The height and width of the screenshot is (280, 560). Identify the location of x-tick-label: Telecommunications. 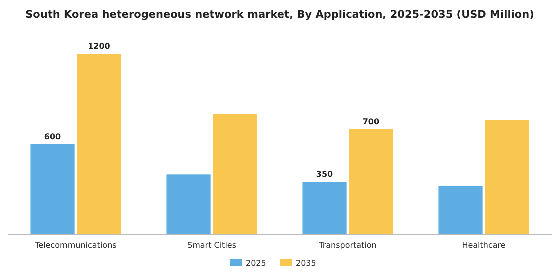
(75, 245).